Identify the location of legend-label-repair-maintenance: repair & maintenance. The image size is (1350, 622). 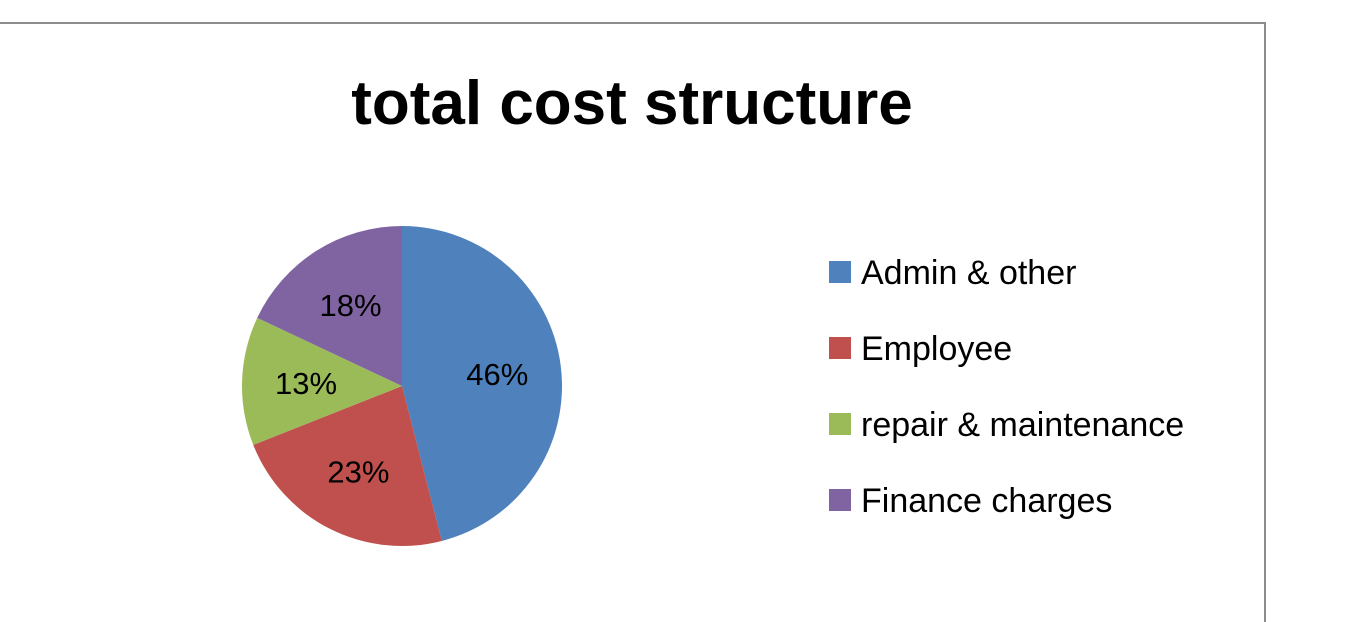
(1022, 425).